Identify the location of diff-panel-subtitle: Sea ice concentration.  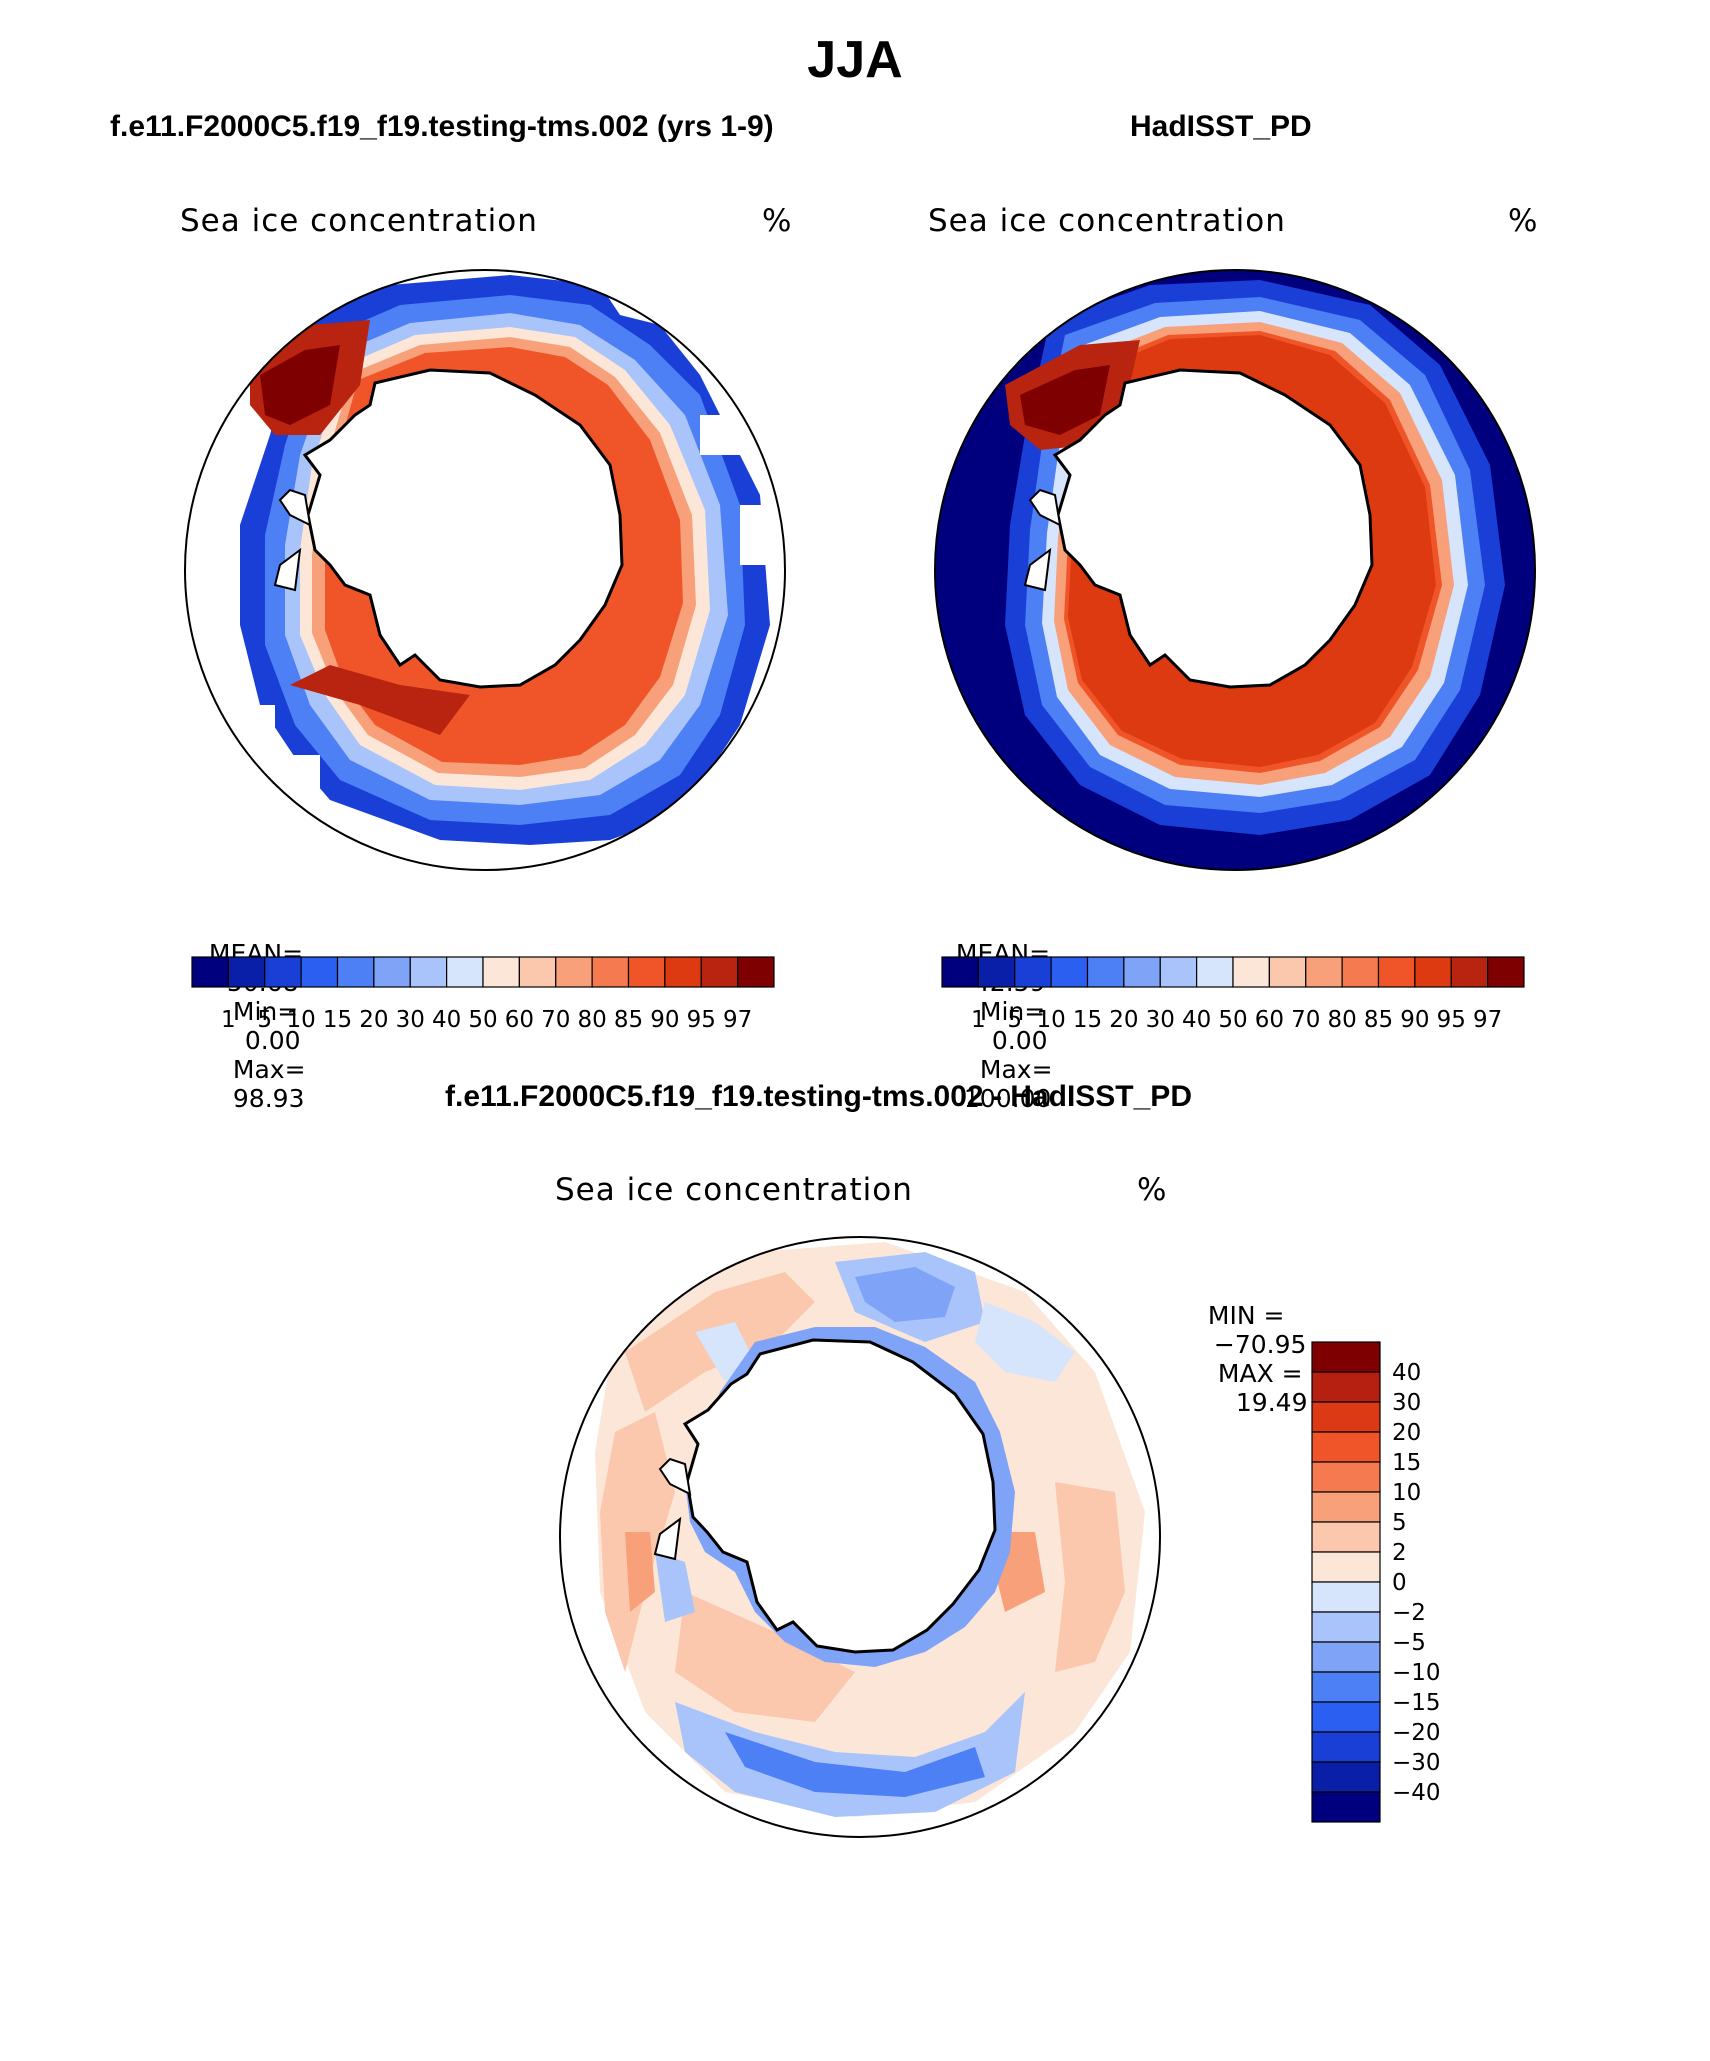
(734, 1190).